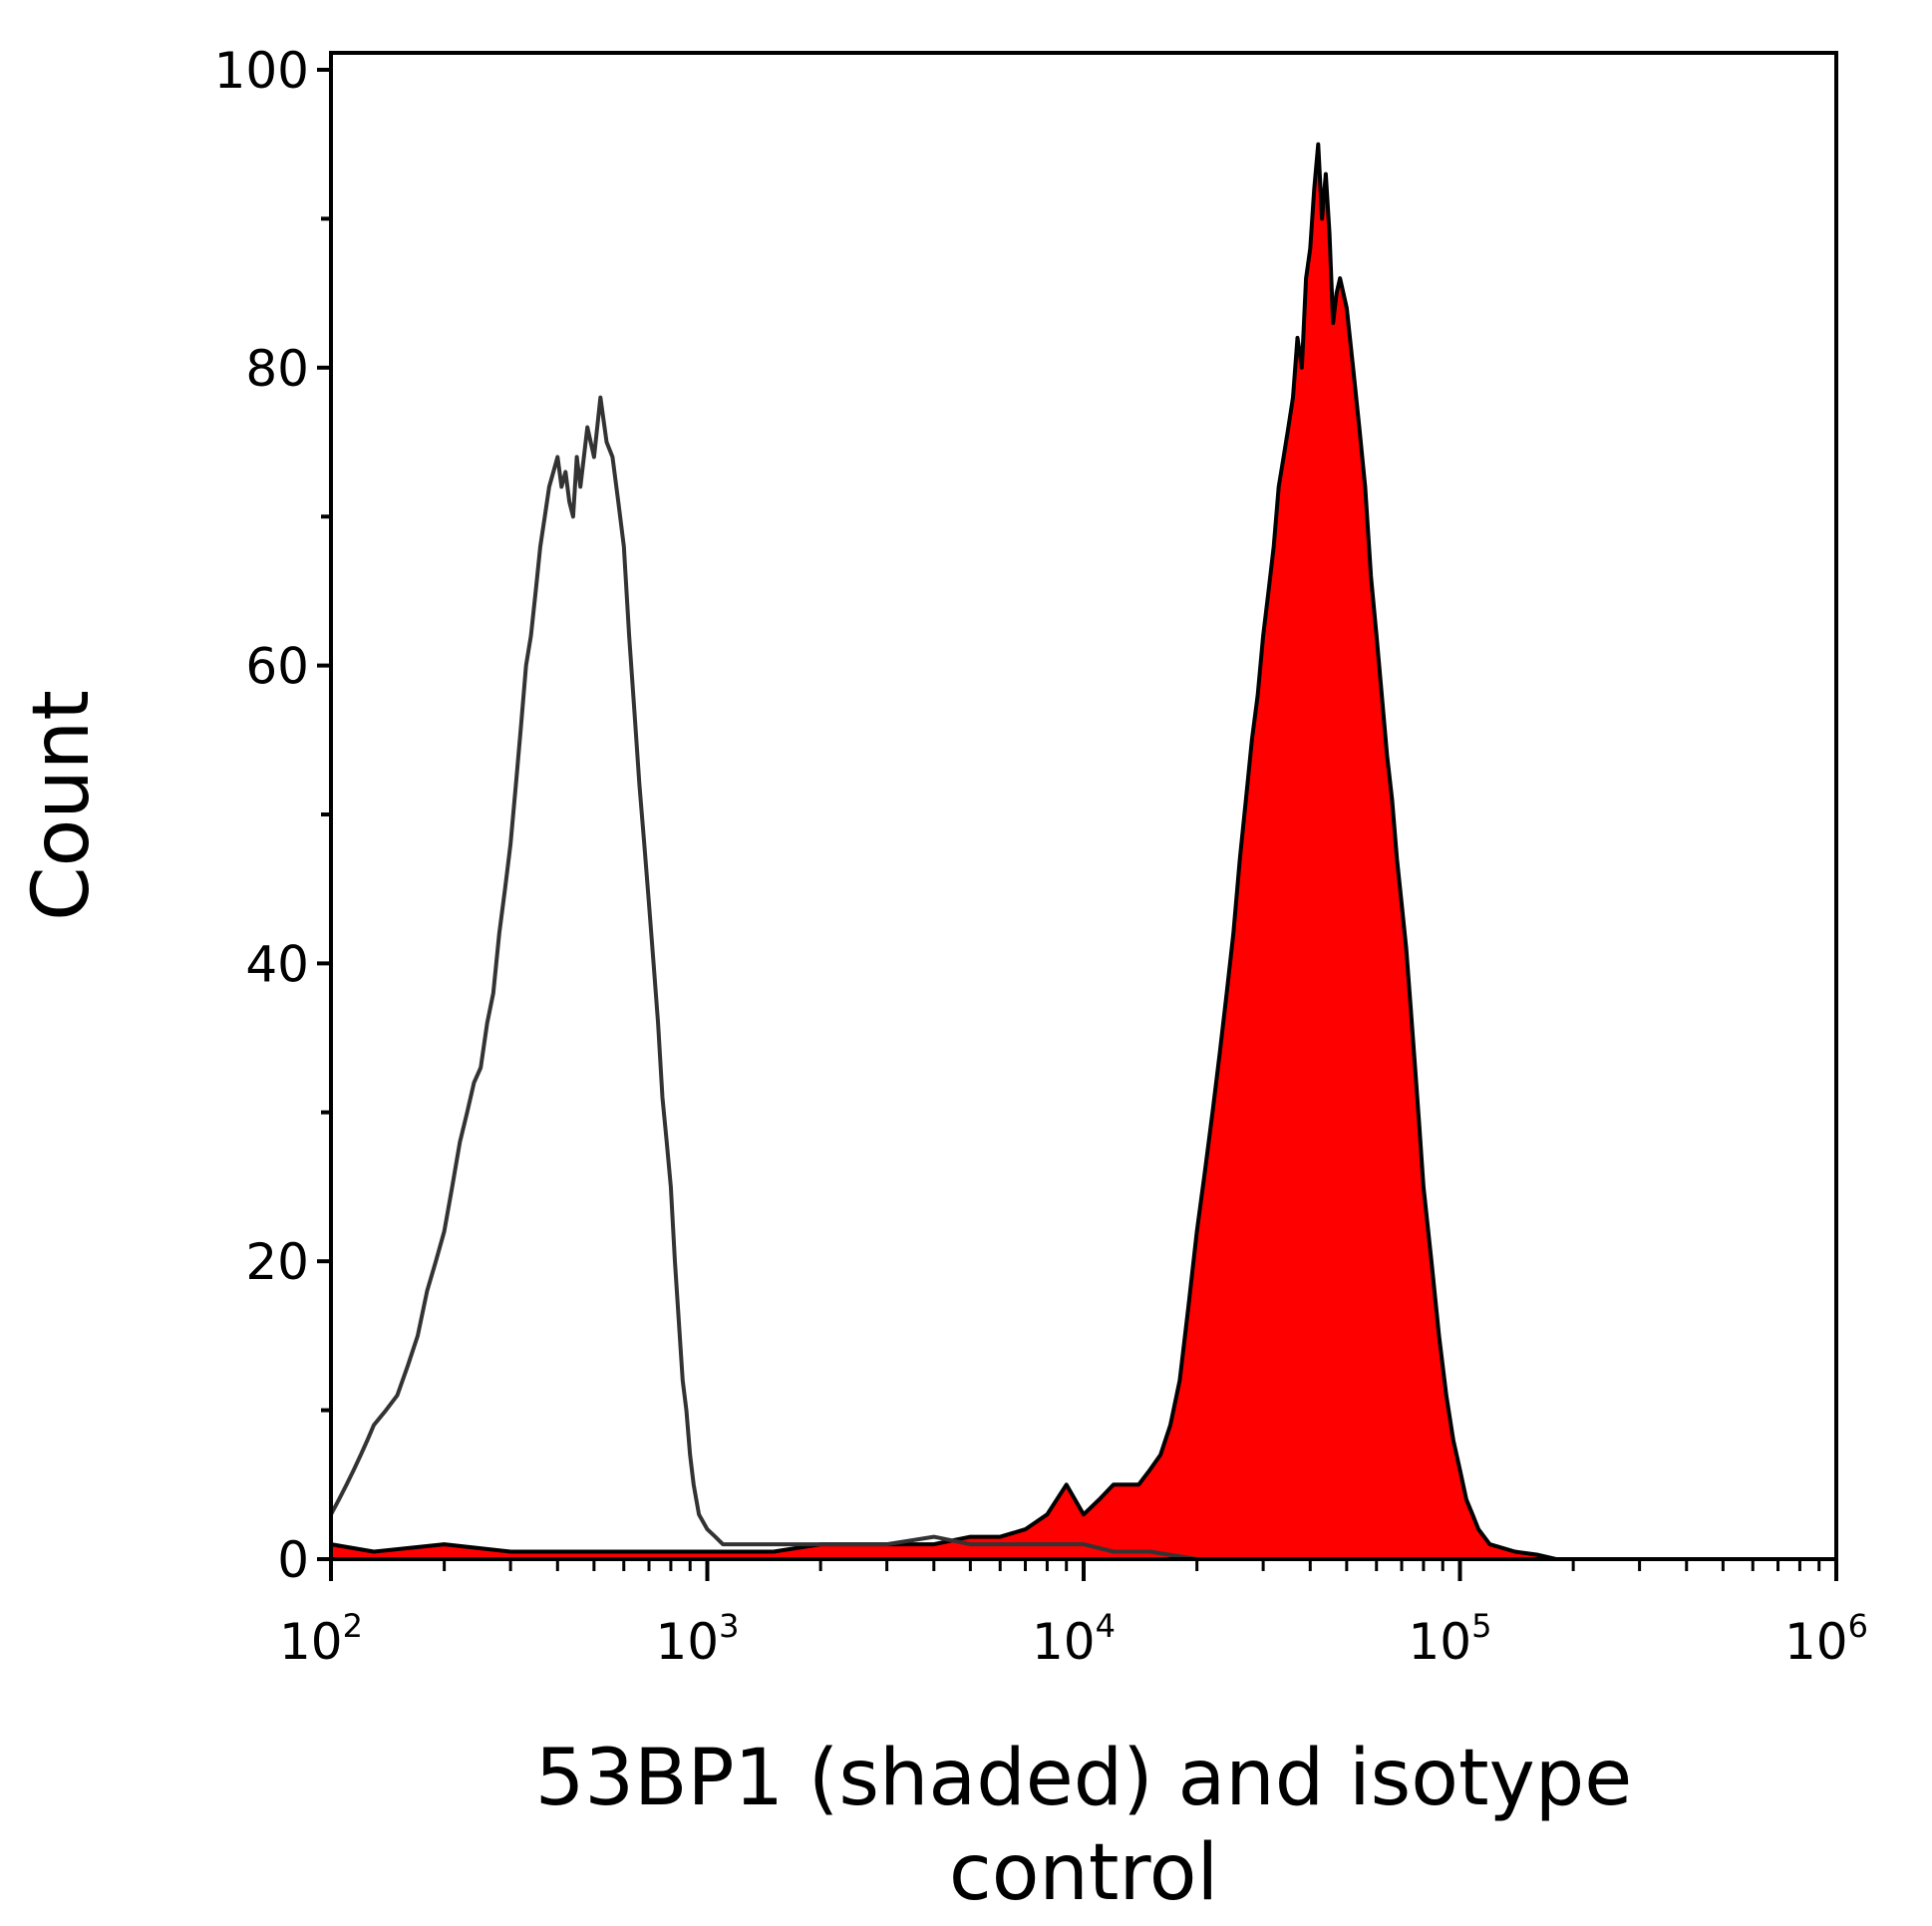 This screenshot has width=1932, height=1926. I want to click on y-tick-label: 80, so click(277, 369).